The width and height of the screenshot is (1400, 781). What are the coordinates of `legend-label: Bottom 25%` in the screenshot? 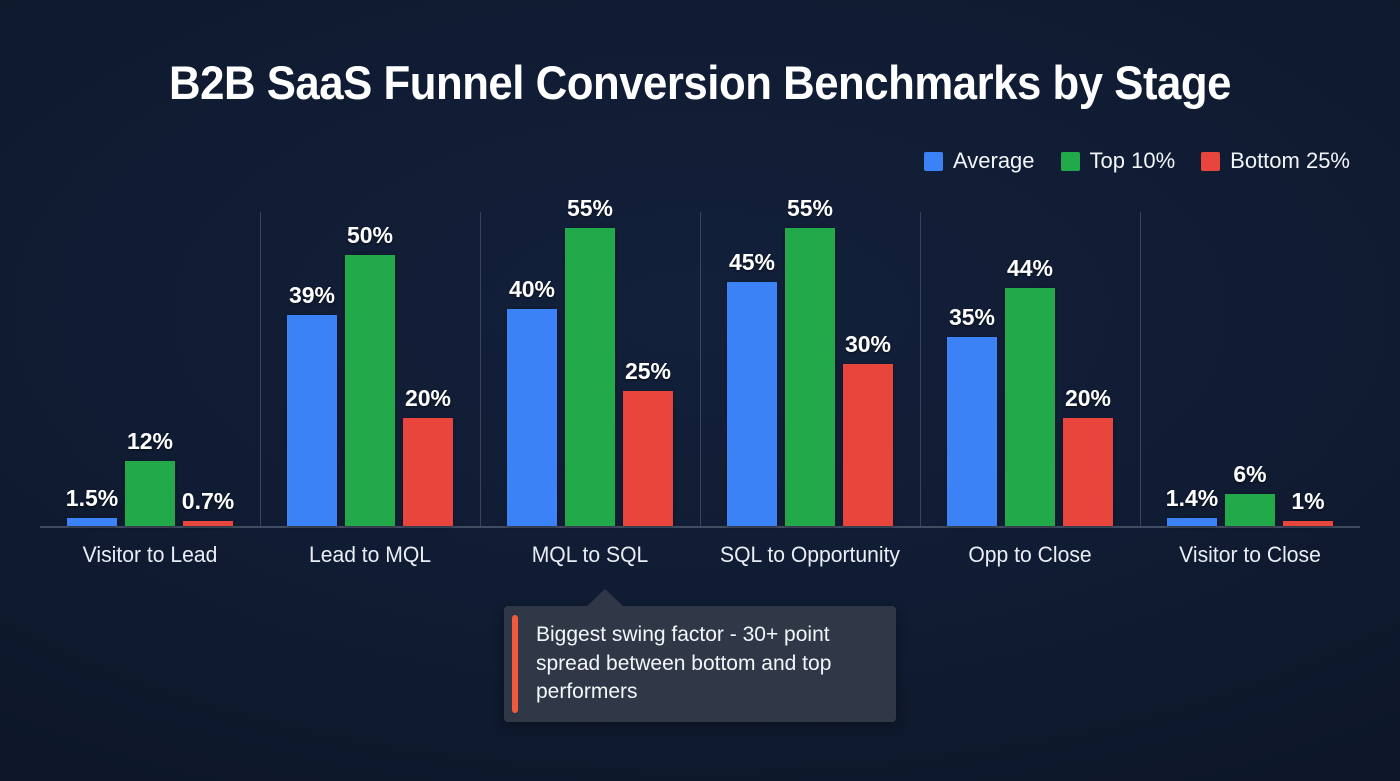 It's located at (1290, 160).